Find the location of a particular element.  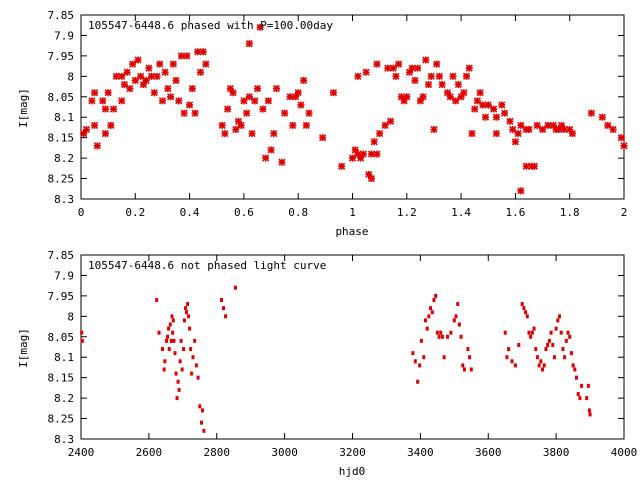

y-tick-label: 8.05 is located at coordinates (61, 337).